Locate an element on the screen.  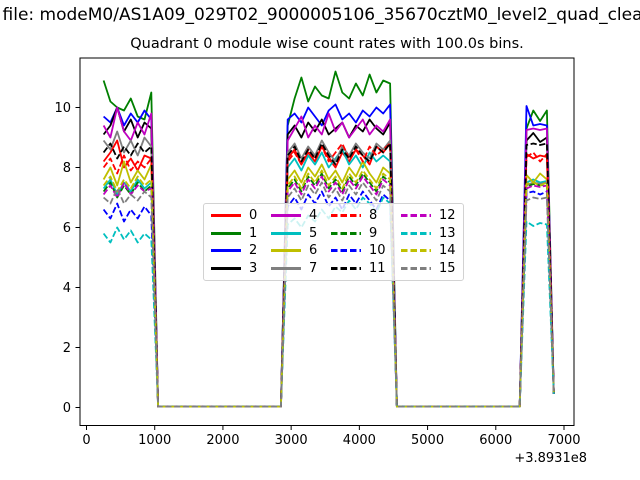
legend-entry-3: 3 is located at coordinates (241, 269).